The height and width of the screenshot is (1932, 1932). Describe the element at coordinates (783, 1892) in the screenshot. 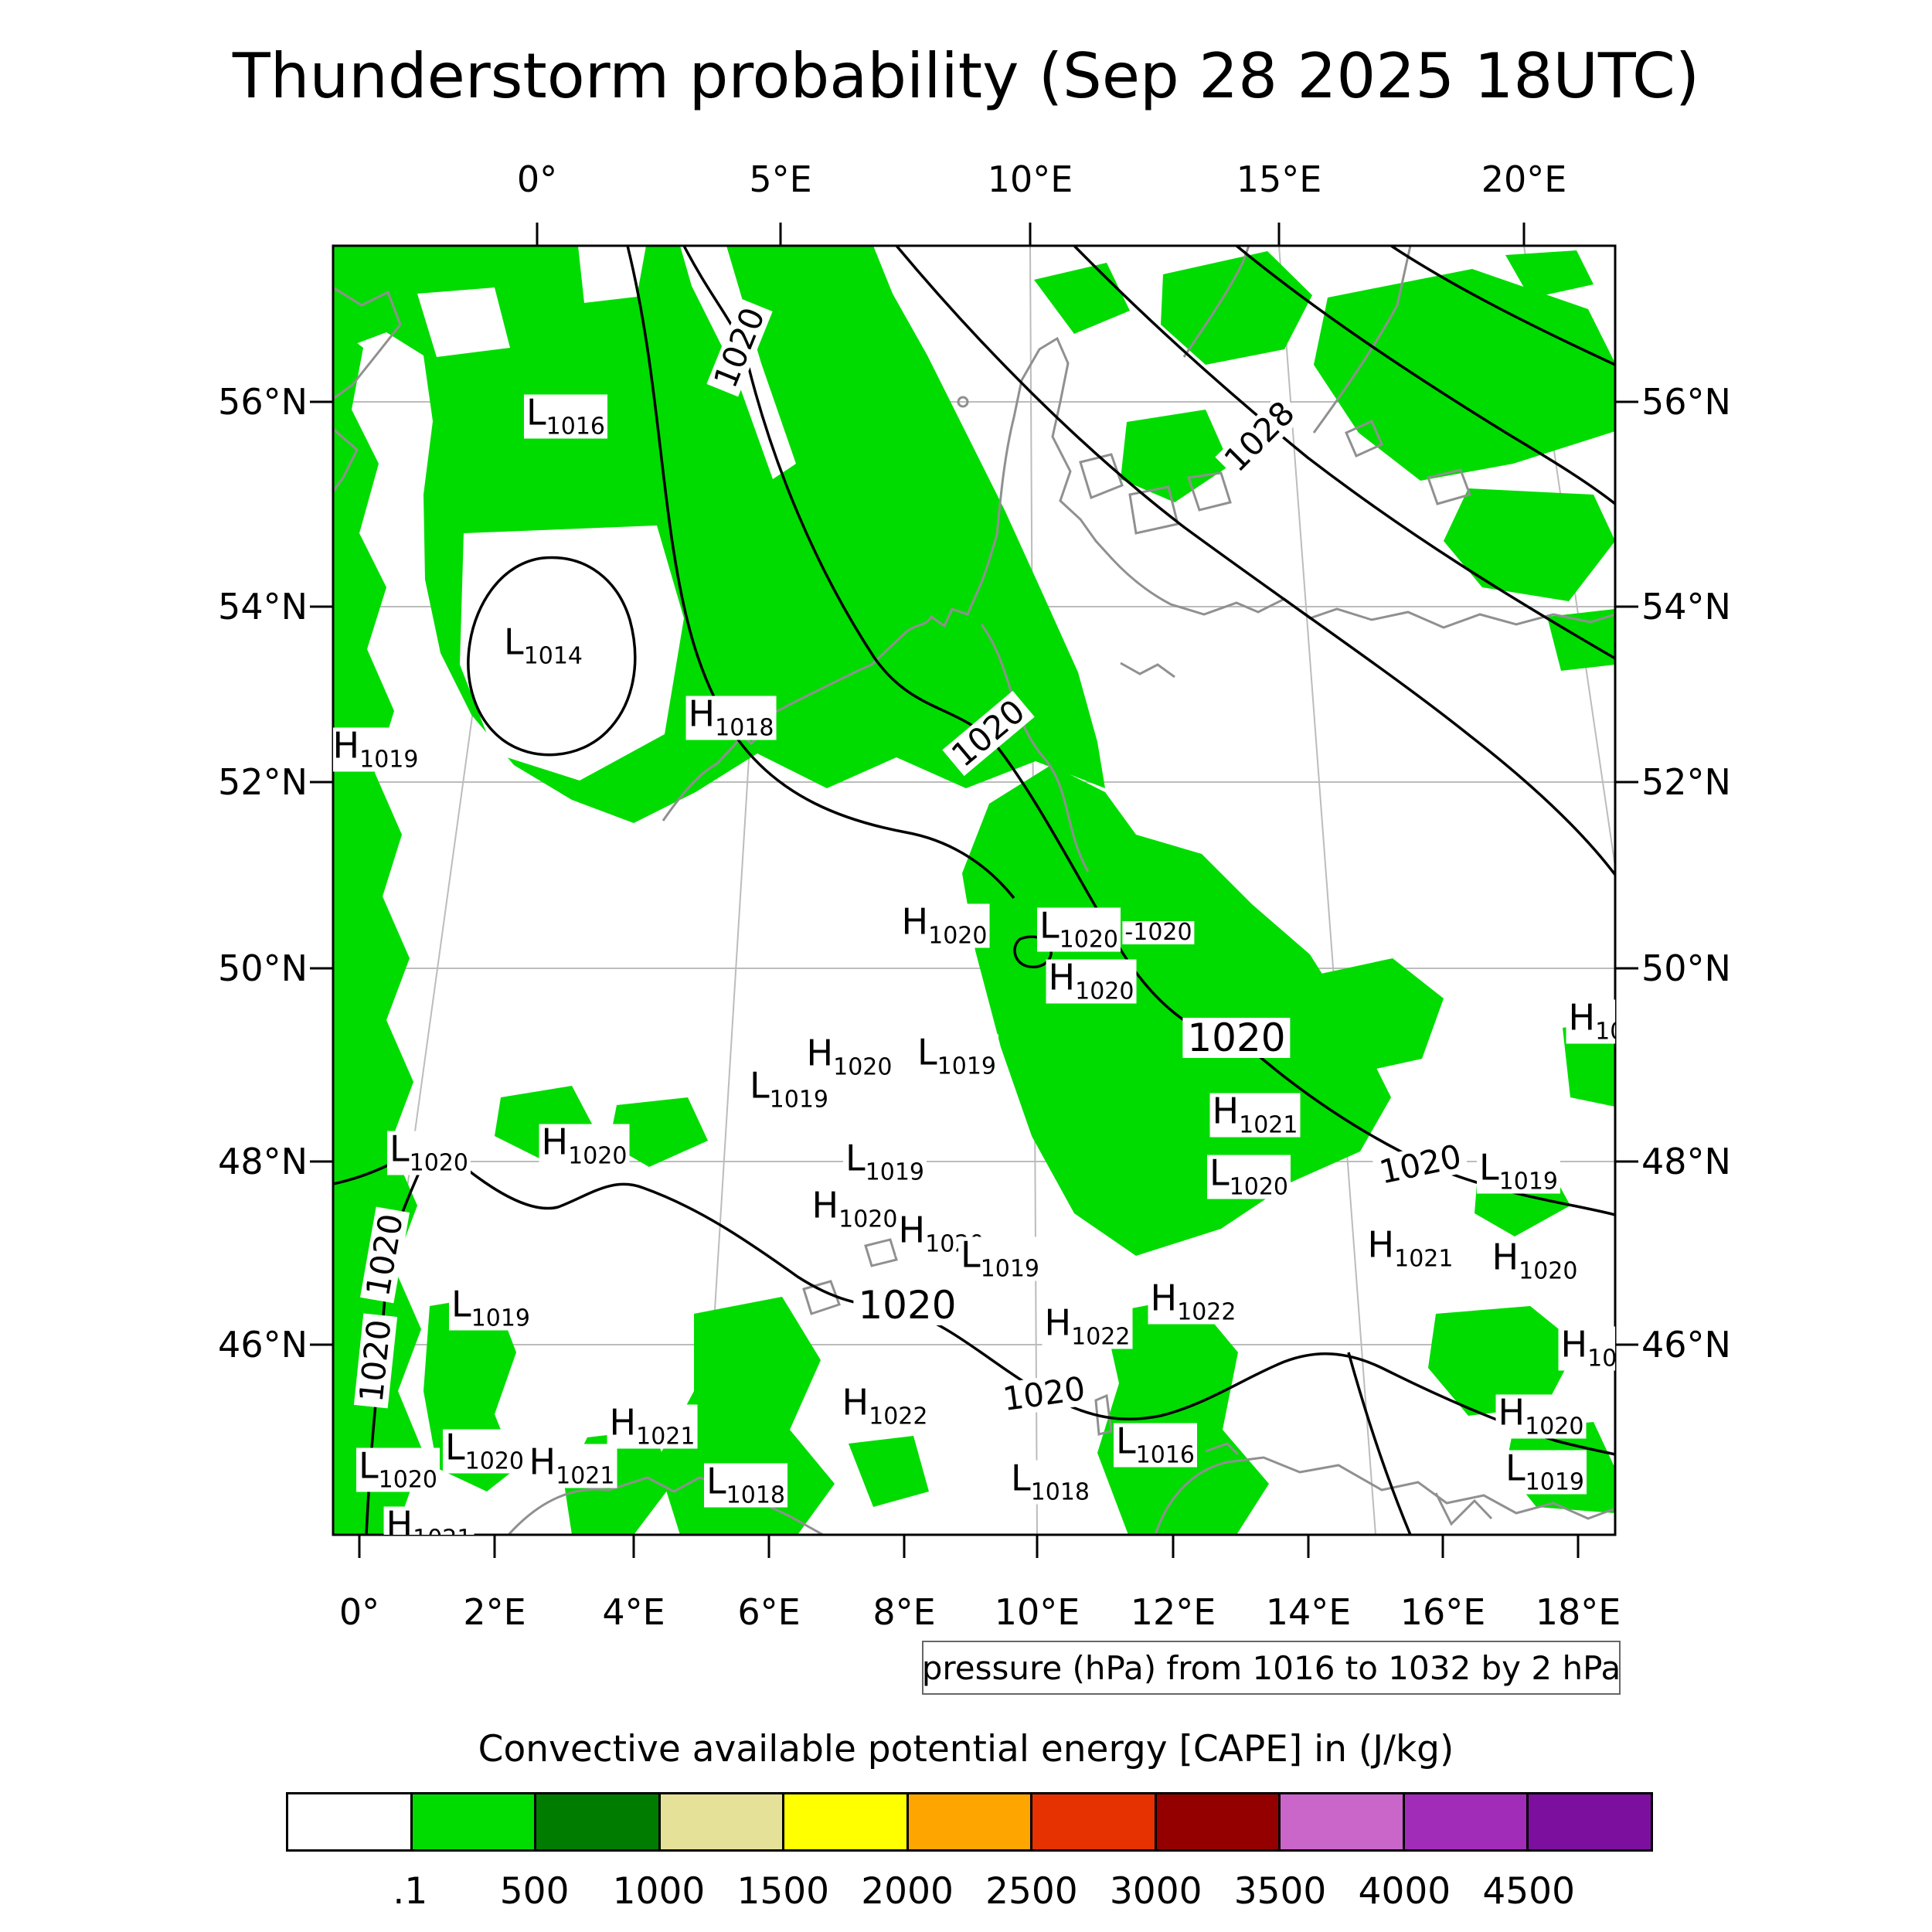

I see `colorbar-tick-label: 1500` at that location.